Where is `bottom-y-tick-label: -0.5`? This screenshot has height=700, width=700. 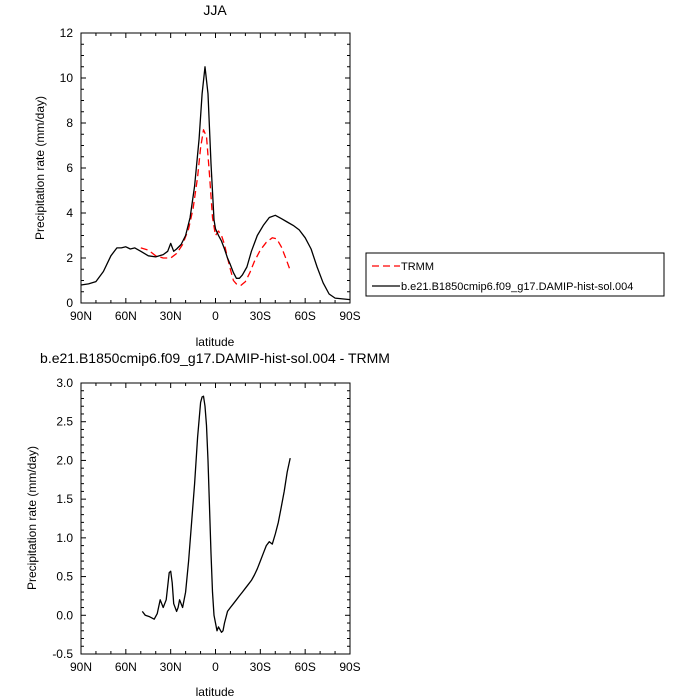 bottom-y-tick-label: -0.5 is located at coordinates (62, 654).